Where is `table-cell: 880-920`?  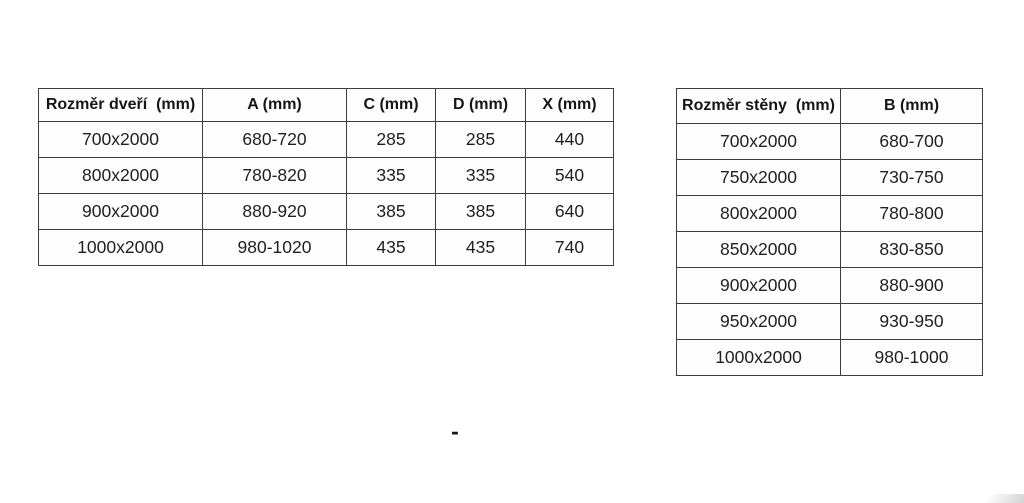
table-cell: 880-920 is located at coordinates (274, 211).